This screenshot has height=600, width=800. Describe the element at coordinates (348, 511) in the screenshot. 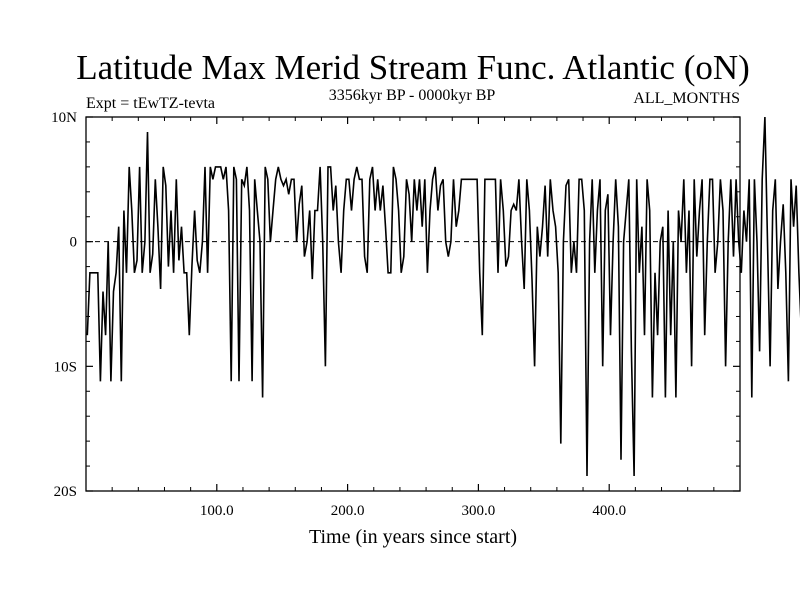

I see `x-tick-label: 200.0` at that location.